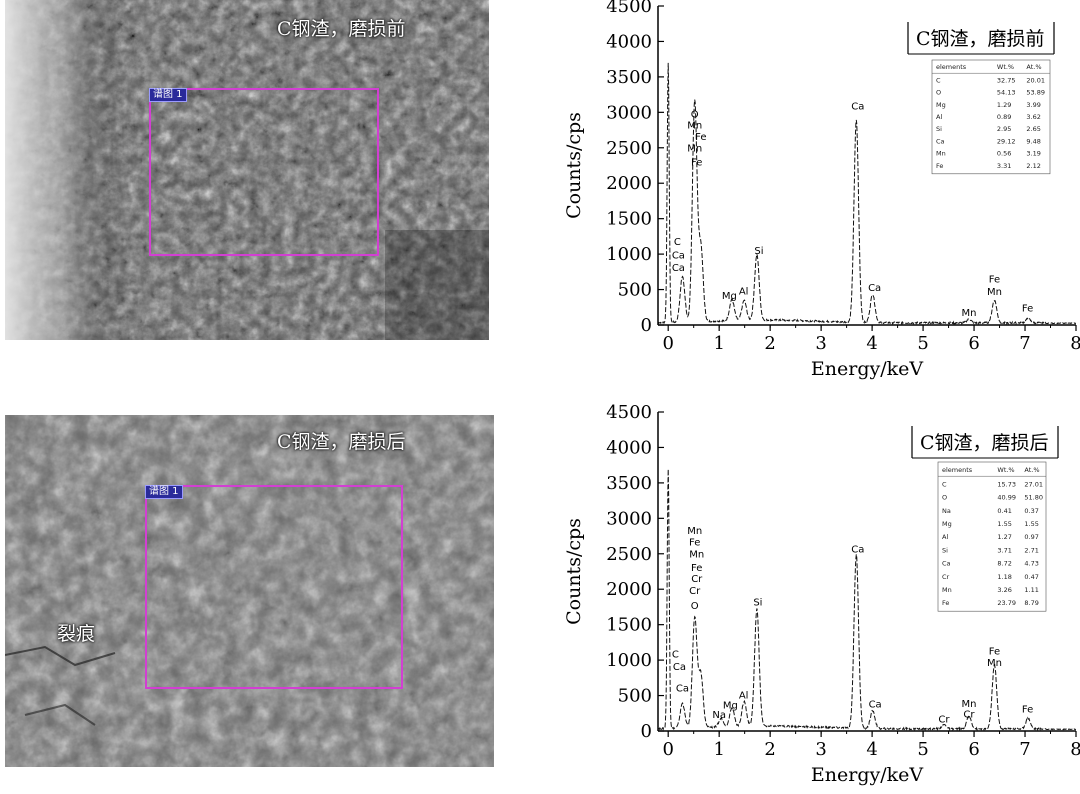 The image size is (1080, 794). I want to click on table-cell: Mn, so click(941, 154).